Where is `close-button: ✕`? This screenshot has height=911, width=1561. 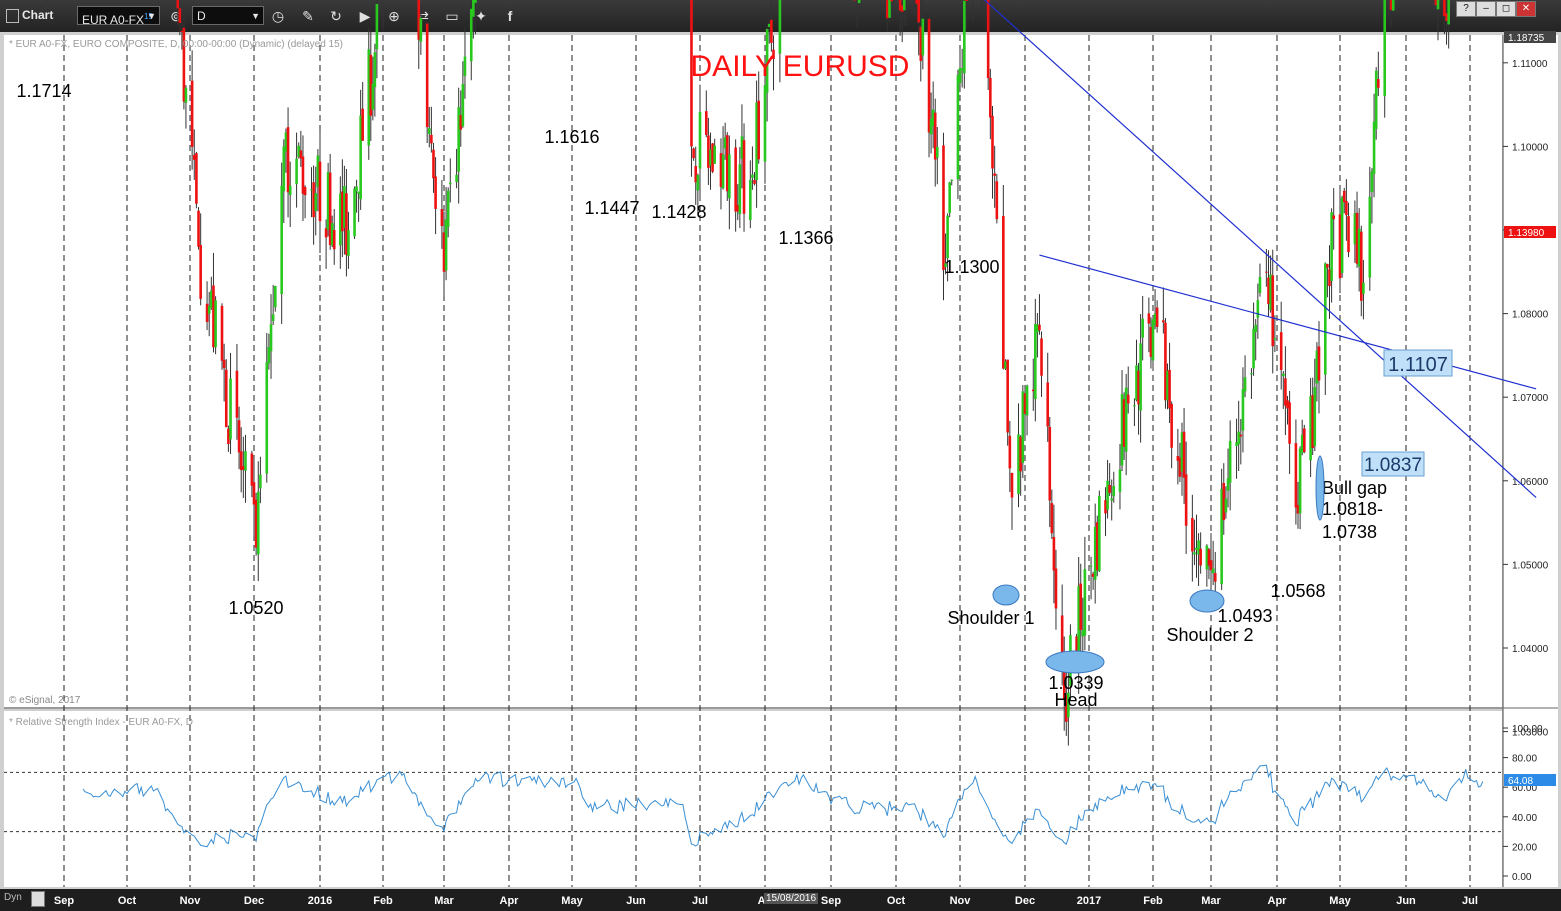
close-button: ✕ is located at coordinates (1526, 9).